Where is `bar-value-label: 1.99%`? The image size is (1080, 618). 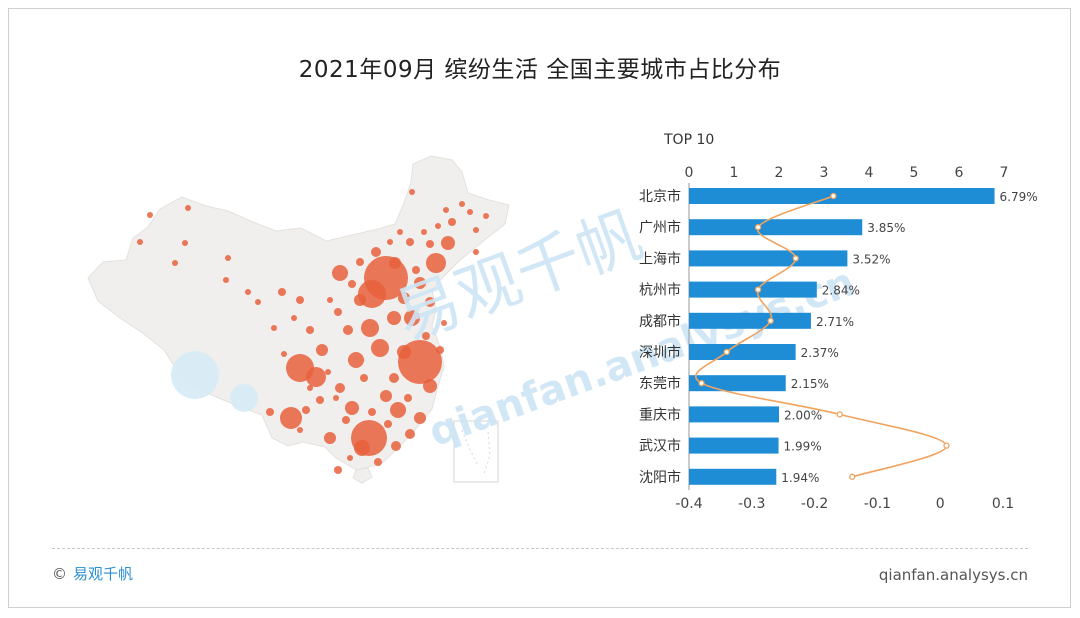
bar-value-label: 1.99% is located at coordinates (803, 447).